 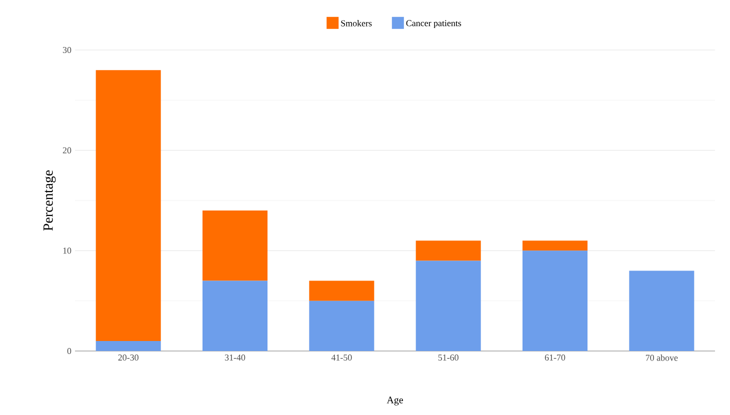 What do you see at coordinates (235, 357) in the screenshot?
I see `x-tick-label: 31-40` at bounding box center [235, 357].